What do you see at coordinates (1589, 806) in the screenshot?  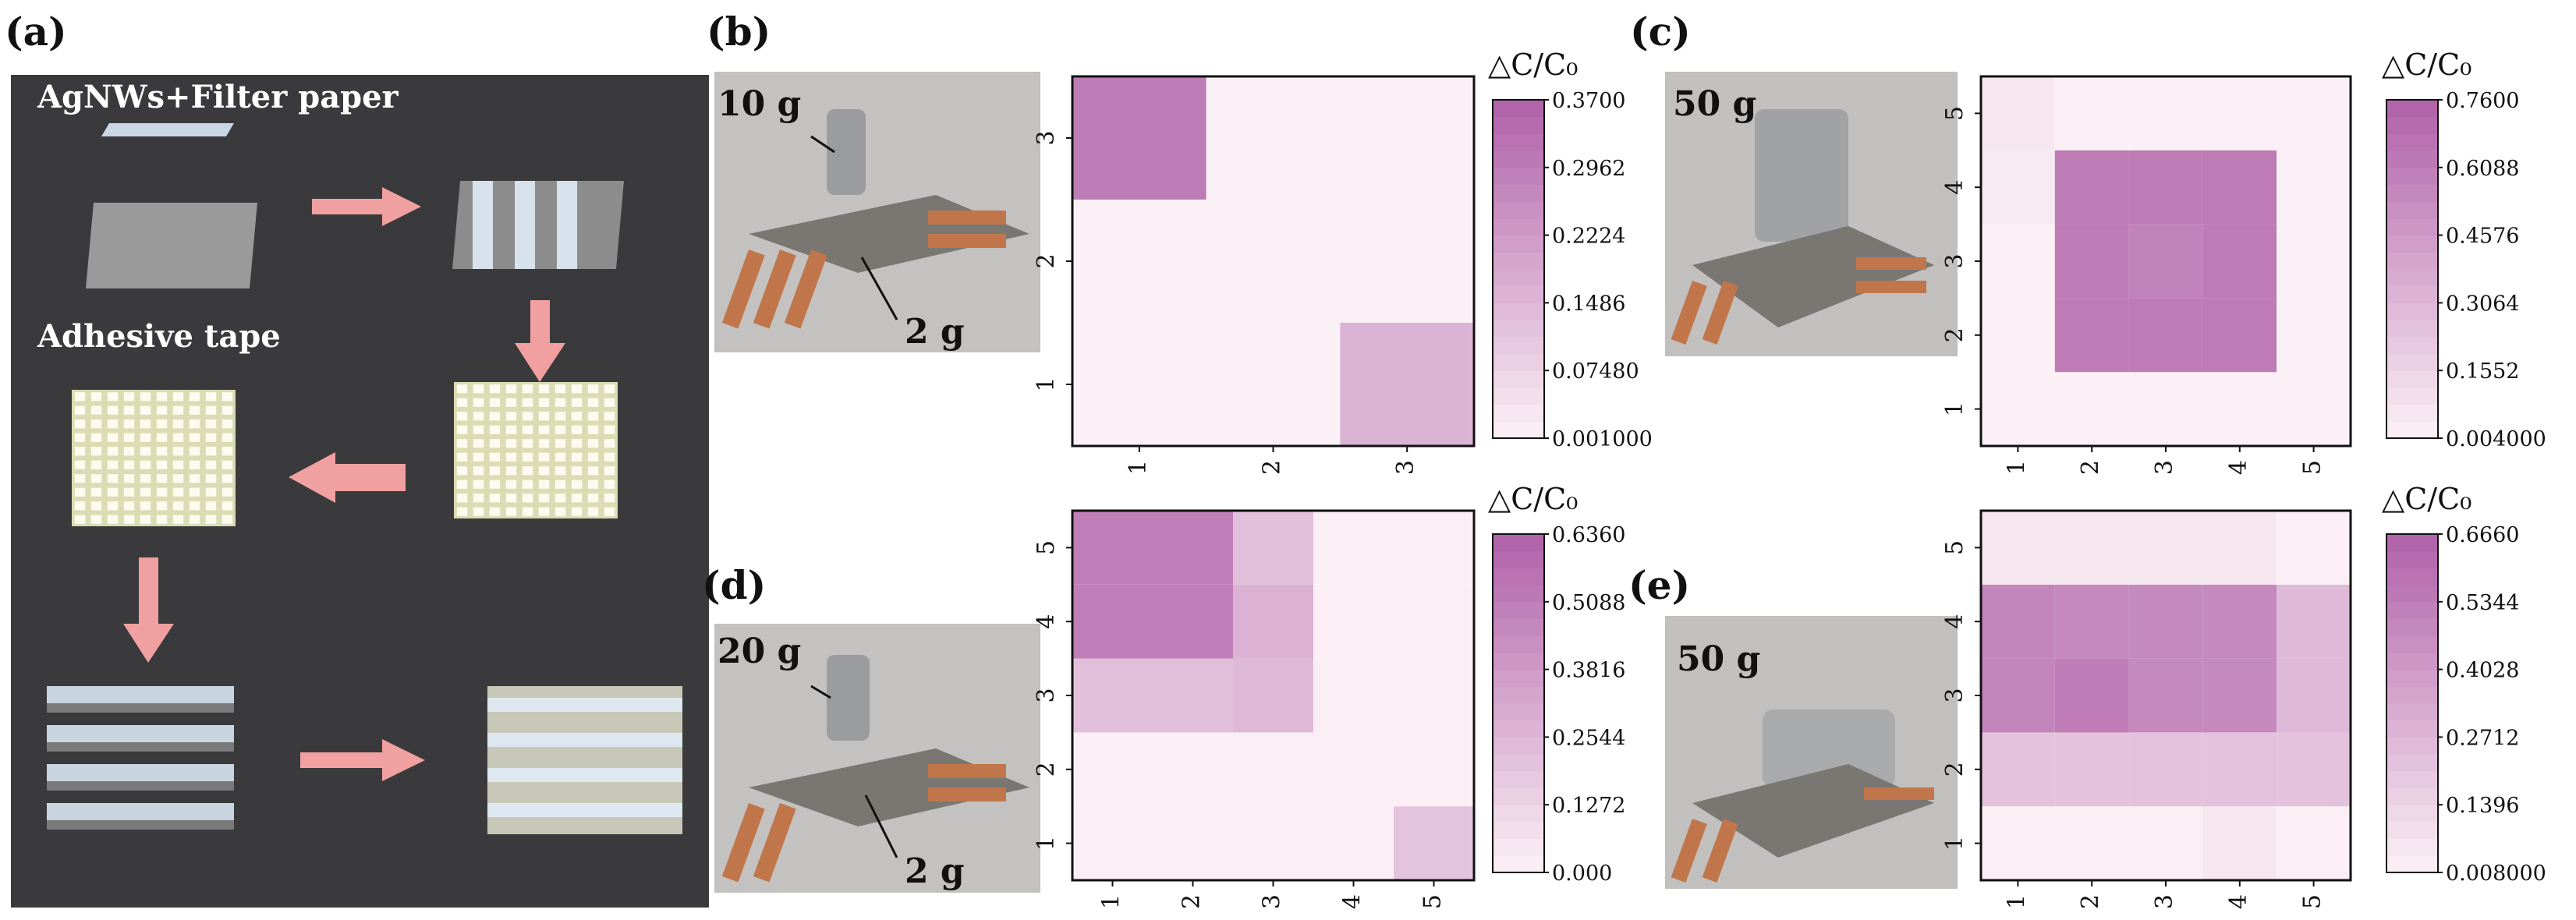 I see `colorbar-tick-label: 0.1272` at bounding box center [1589, 806].